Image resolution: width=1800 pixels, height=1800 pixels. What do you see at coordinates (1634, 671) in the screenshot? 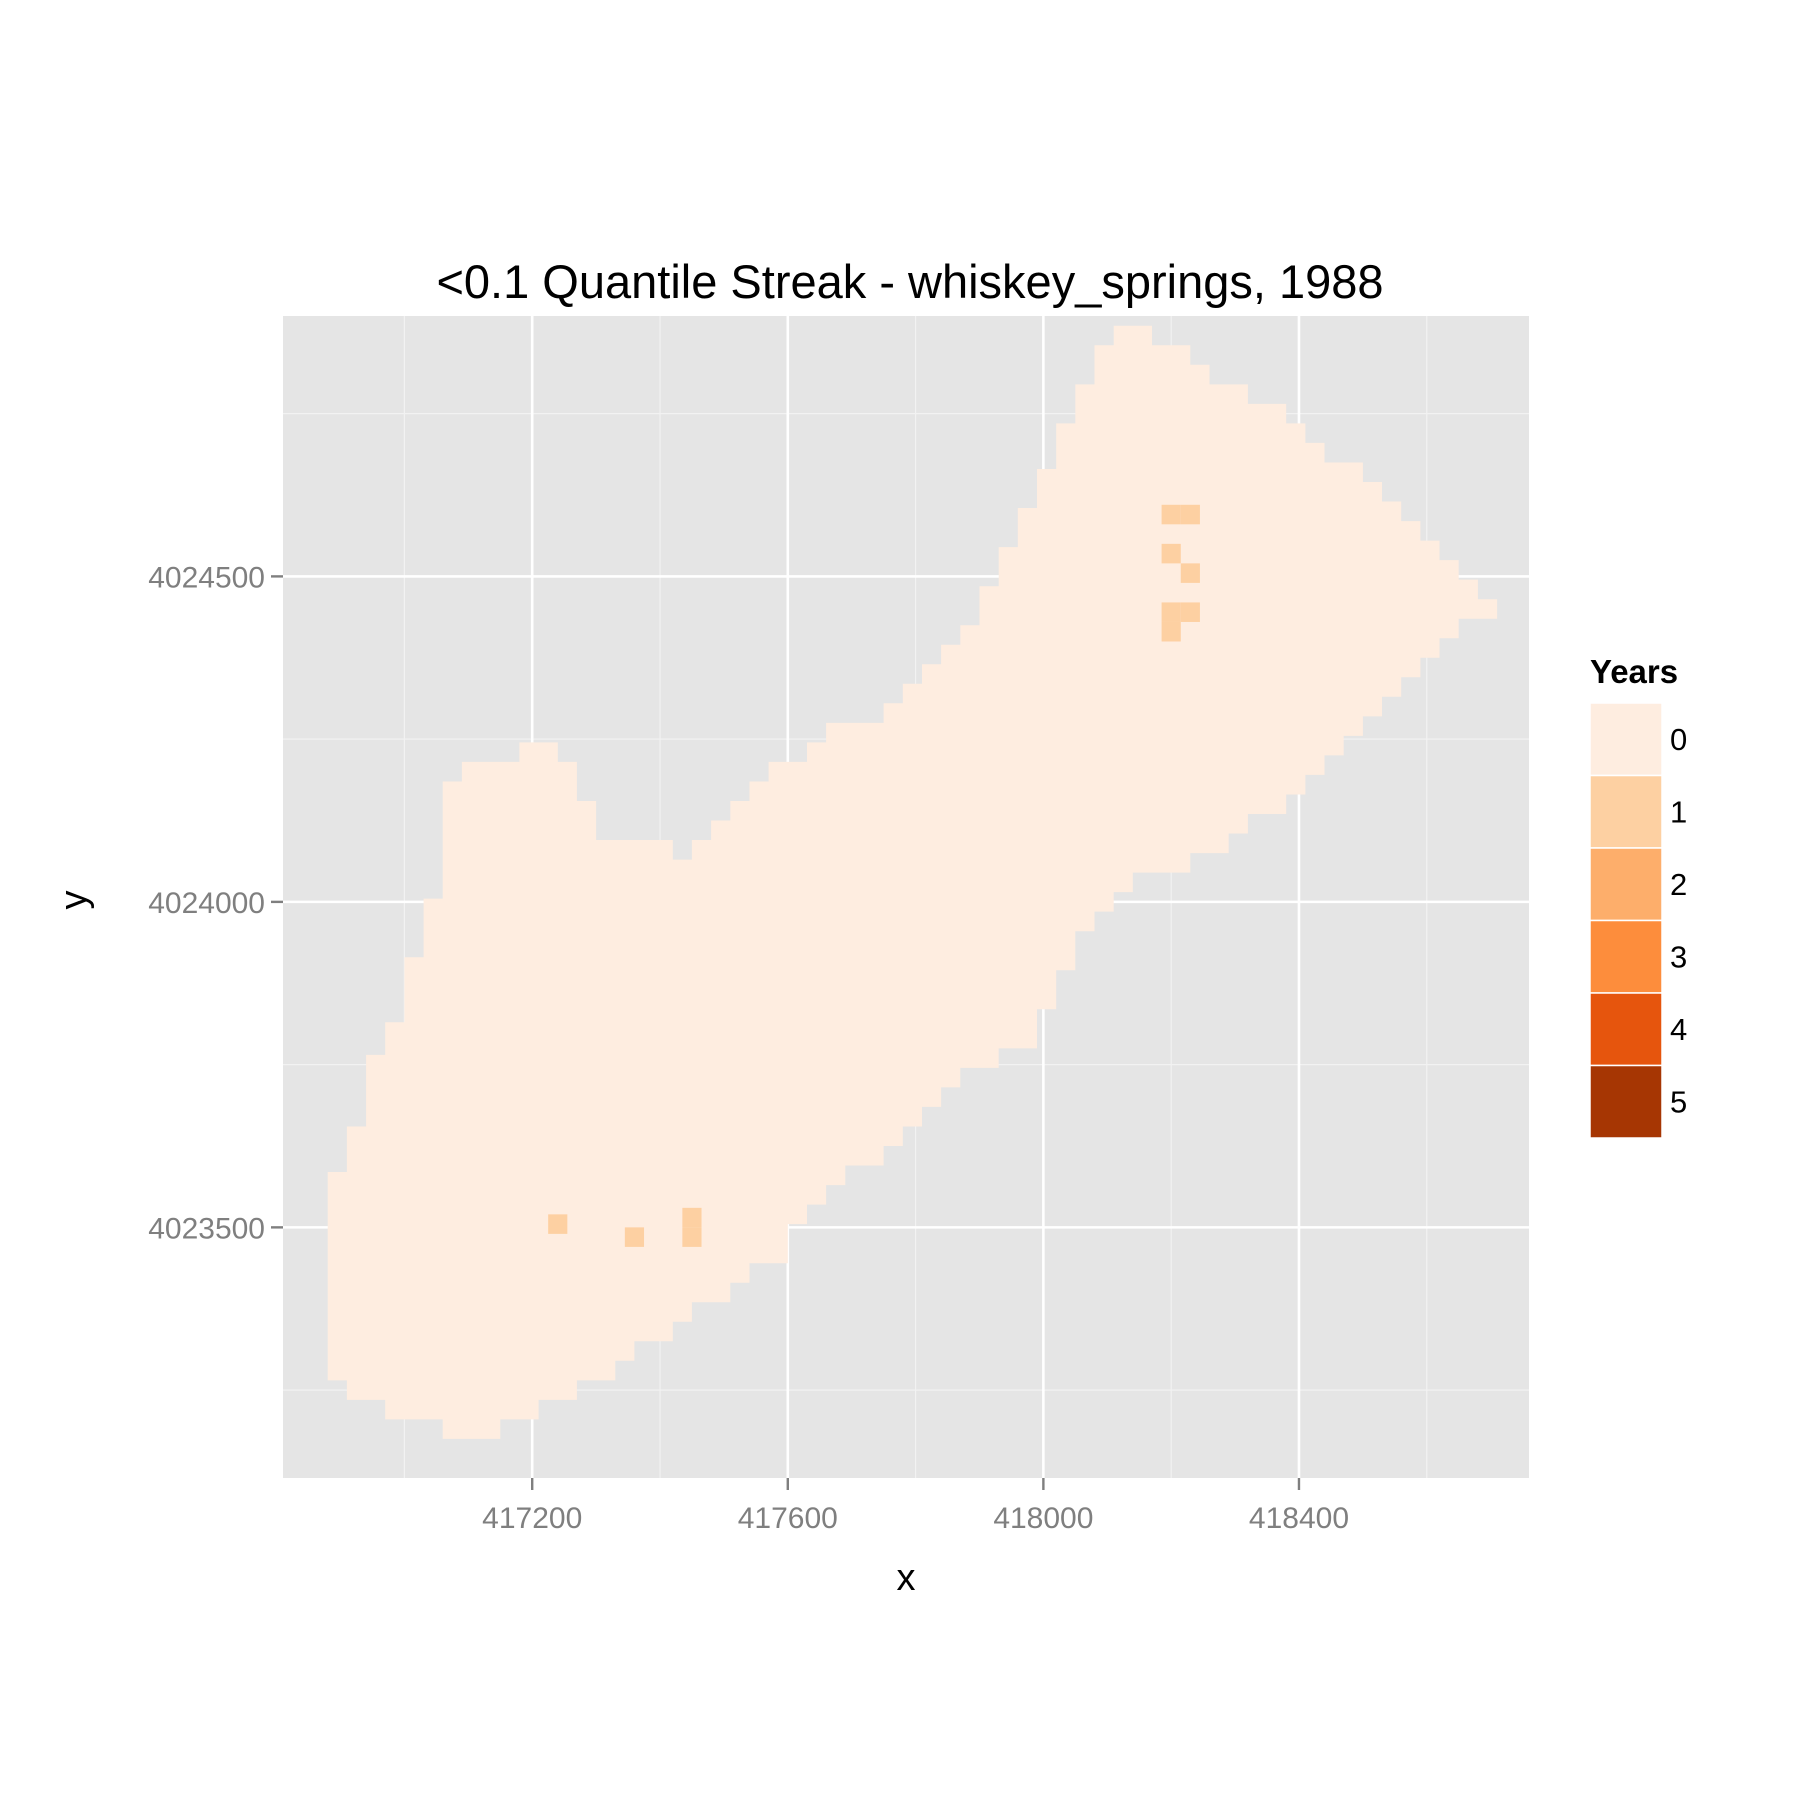
I see `legend-title: Years` at bounding box center [1634, 671].